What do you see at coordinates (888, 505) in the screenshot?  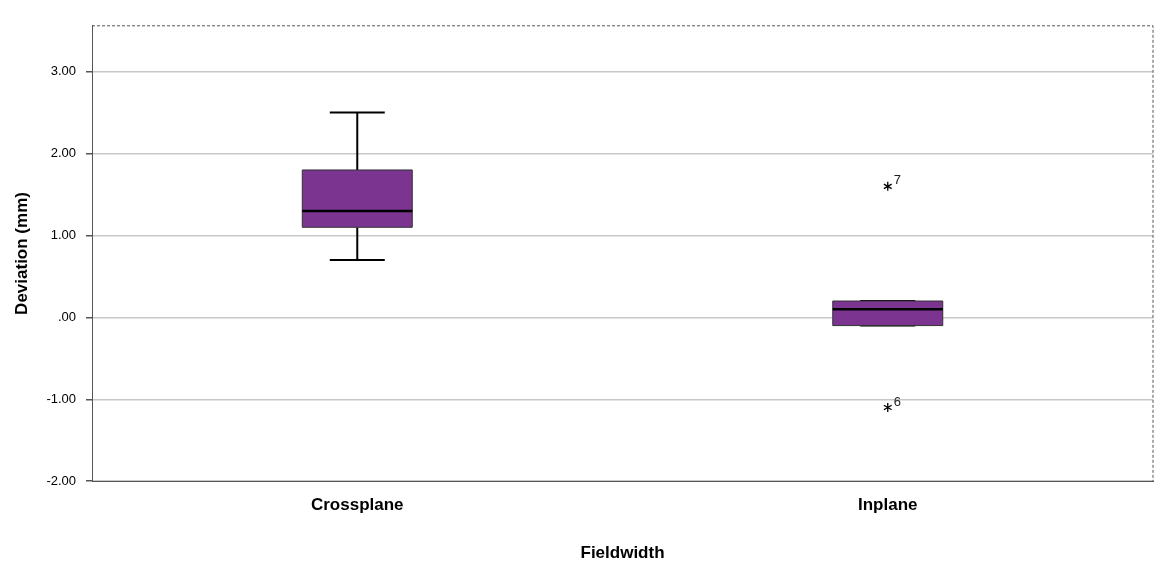 I see `x-tick-label: Inplane` at bounding box center [888, 505].